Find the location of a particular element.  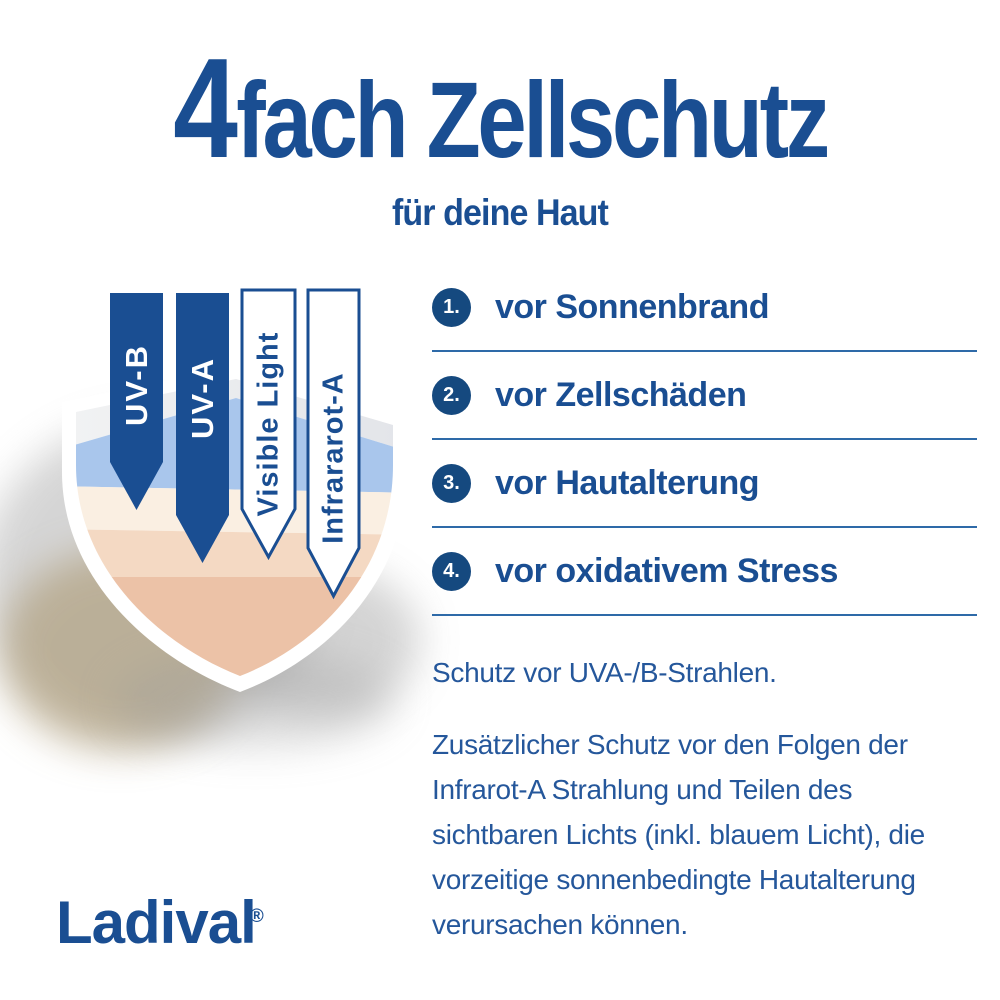

list-item: 2. vor Zellschäden is located at coordinates (704, 396).